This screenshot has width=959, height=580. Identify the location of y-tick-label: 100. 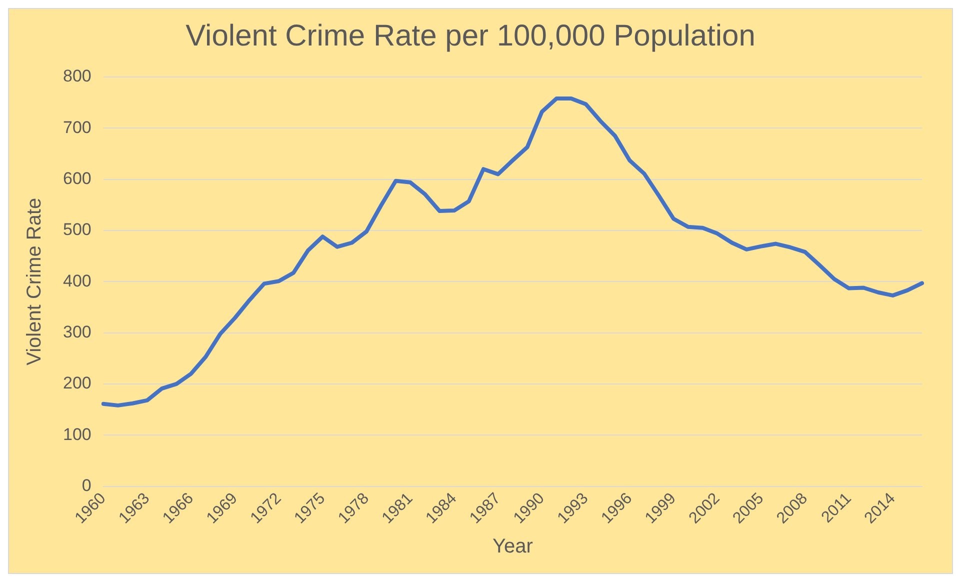
(77, 434).